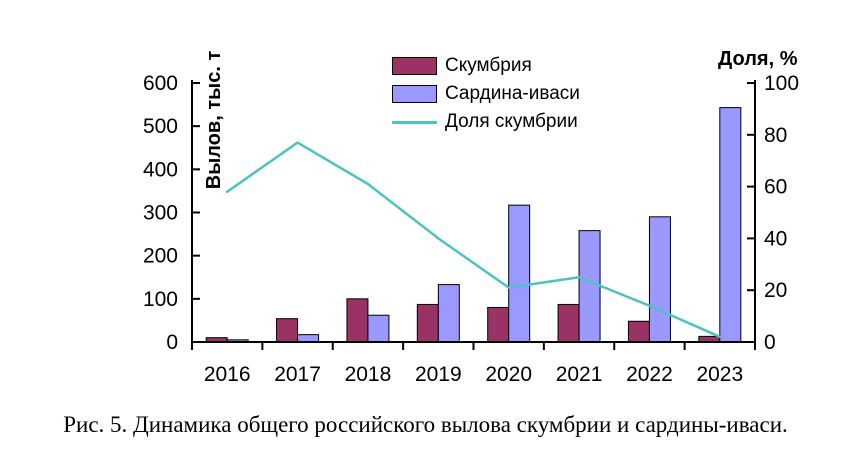 The image size is (851, 473). Describe the element at coordinates (357, 320) in the screenshot. I see `bar-mackerel-2018` at that location.